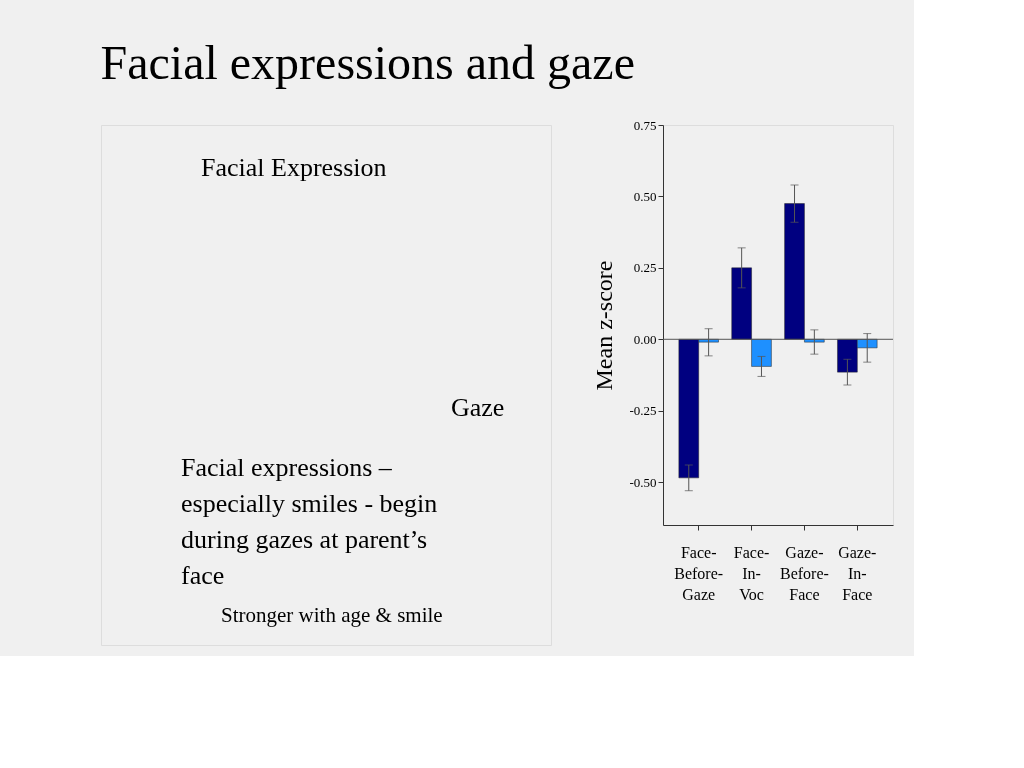  Describe the element at coordinates (857, 573) in the screenshot. I see `x-tick-label: Gaze-In-Face` at that location.